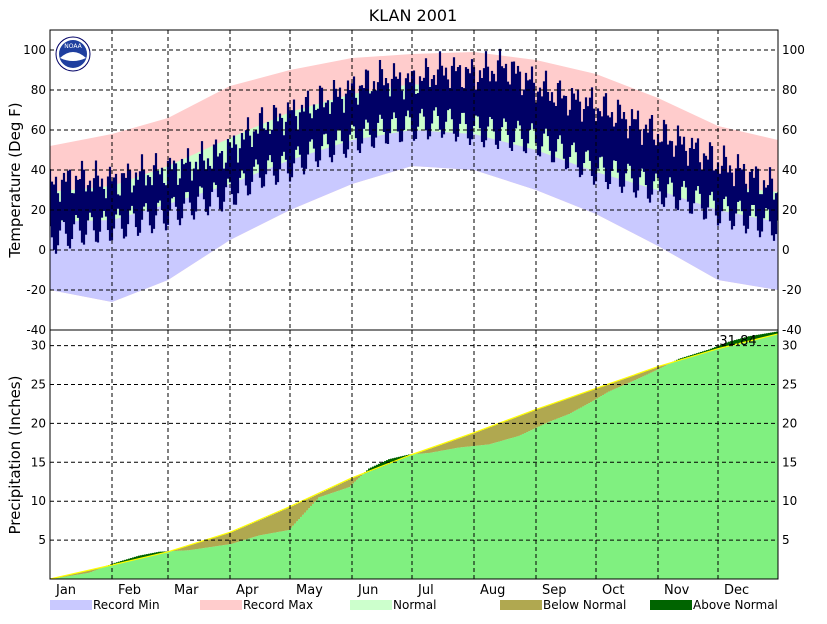 This screenshot has height=624, width=827. I want to click on precip-y-tick-label-left: 5, so click(42, 540).